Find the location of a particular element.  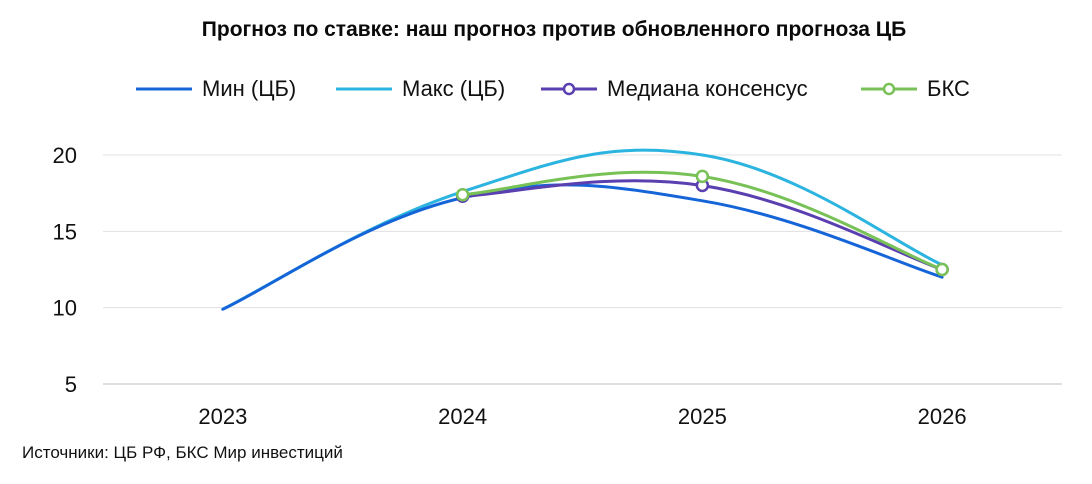

legend-swatch-bks is located at coordinates (889, 89).